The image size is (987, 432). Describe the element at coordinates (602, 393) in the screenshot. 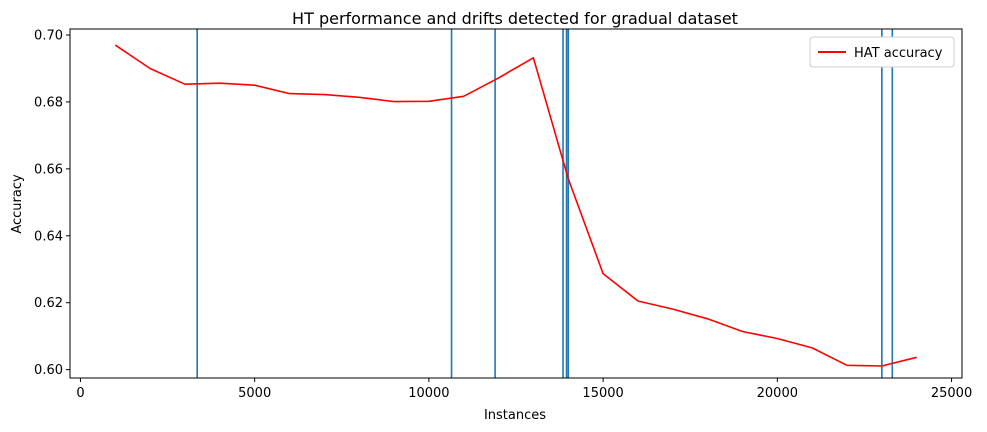

I see `x-tick-label: 15000` at that location.